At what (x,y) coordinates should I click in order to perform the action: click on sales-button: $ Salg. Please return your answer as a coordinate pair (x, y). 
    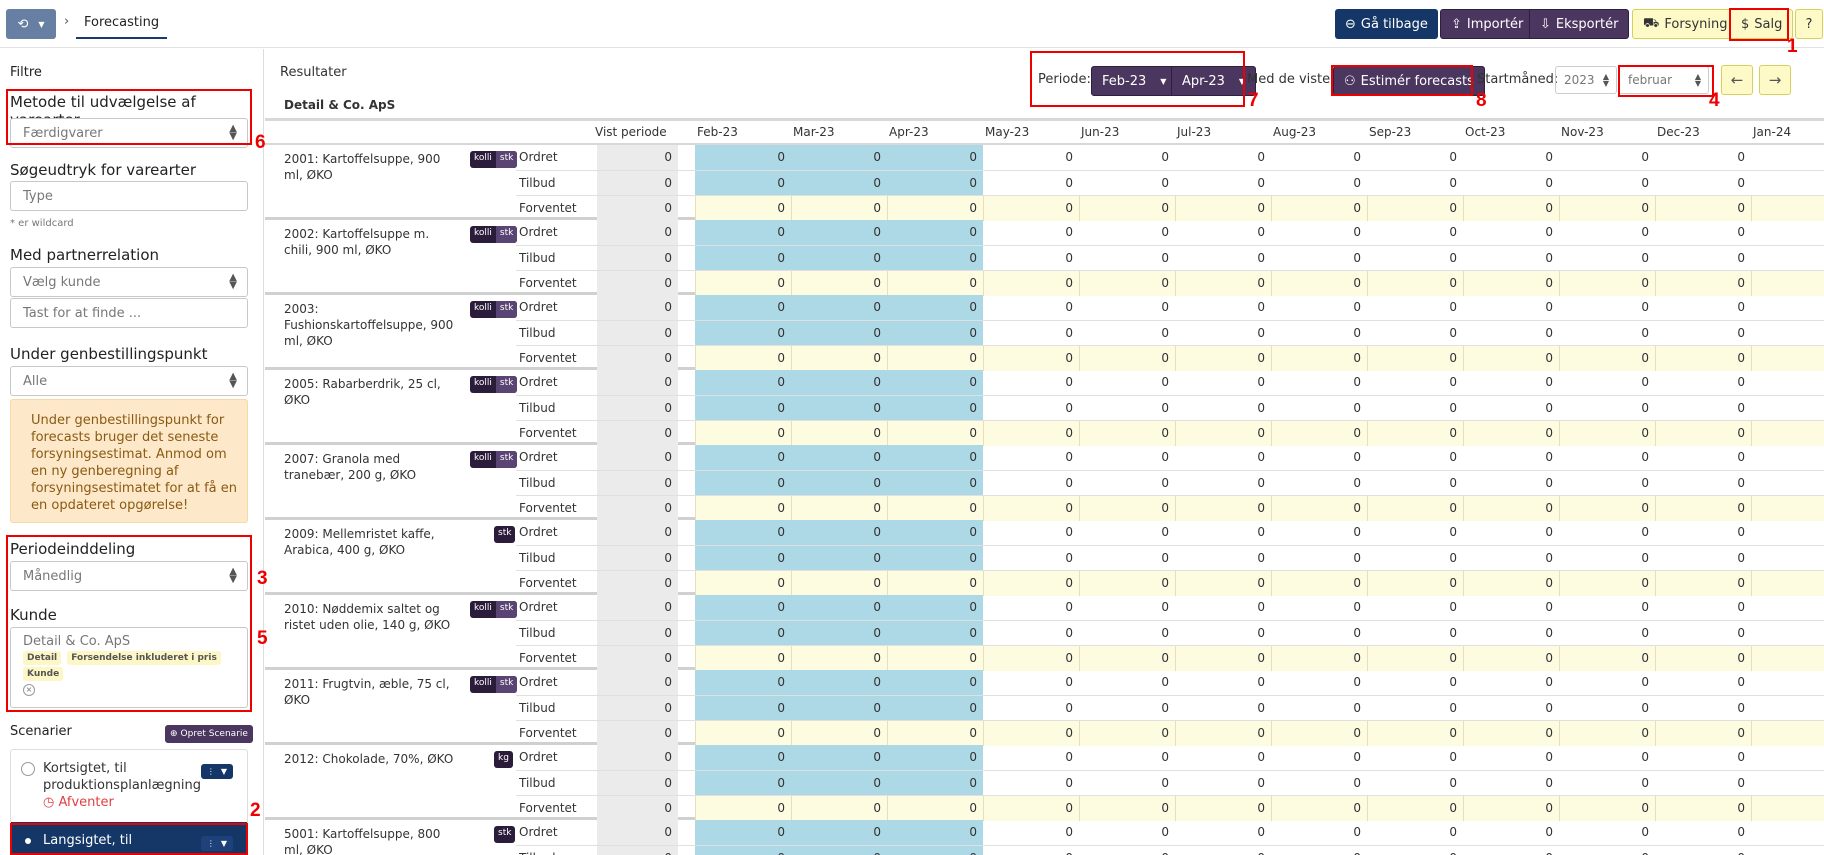
    Looking at the image, I should click on (1762, 24).